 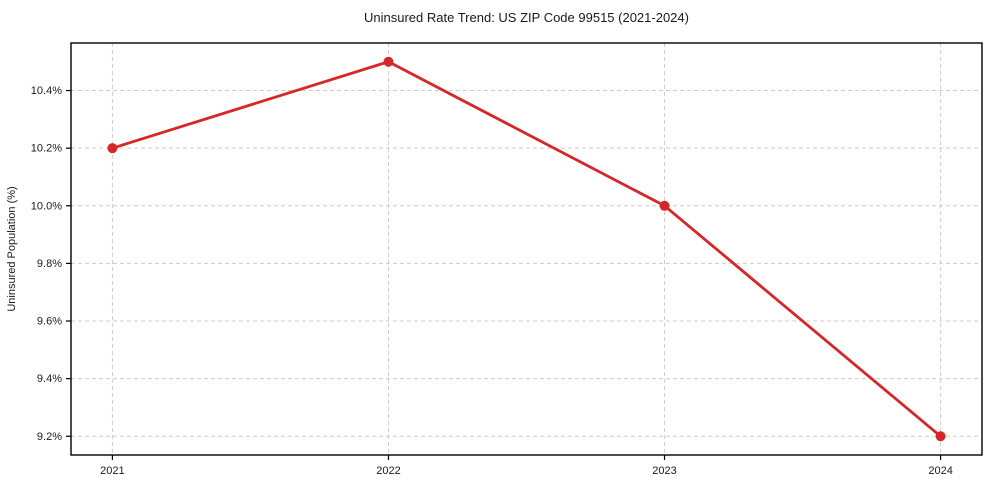 What do you see at coordinates (664, 471) in the screenshot?
I see `x-tick-label: 2023` at bounding box center [664, 471].